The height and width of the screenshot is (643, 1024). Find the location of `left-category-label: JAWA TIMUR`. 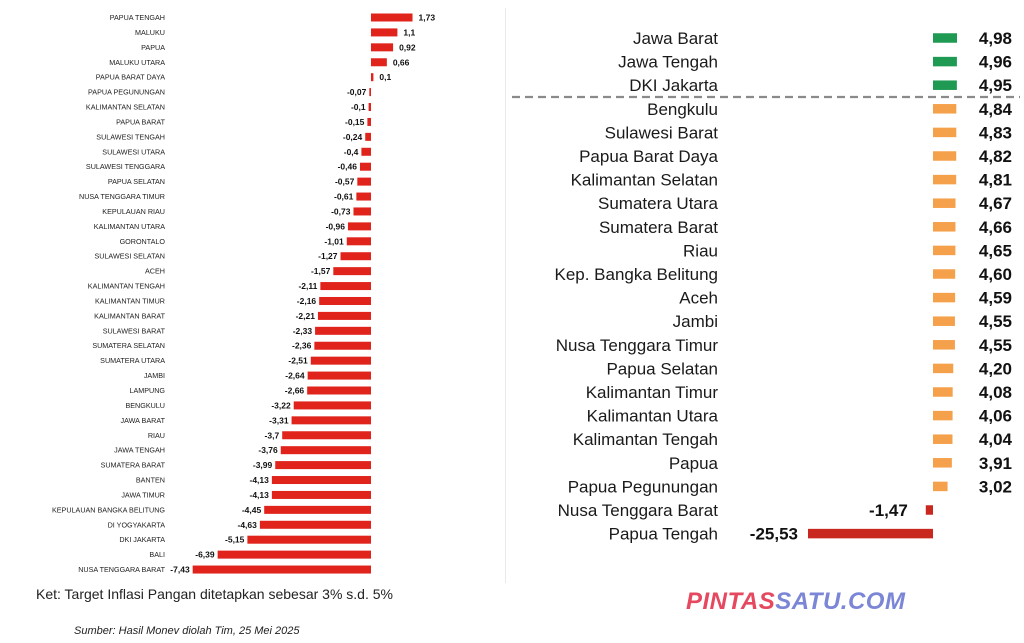

left-category-label: JAWA TIMUR is located at coordinates (143, 494).